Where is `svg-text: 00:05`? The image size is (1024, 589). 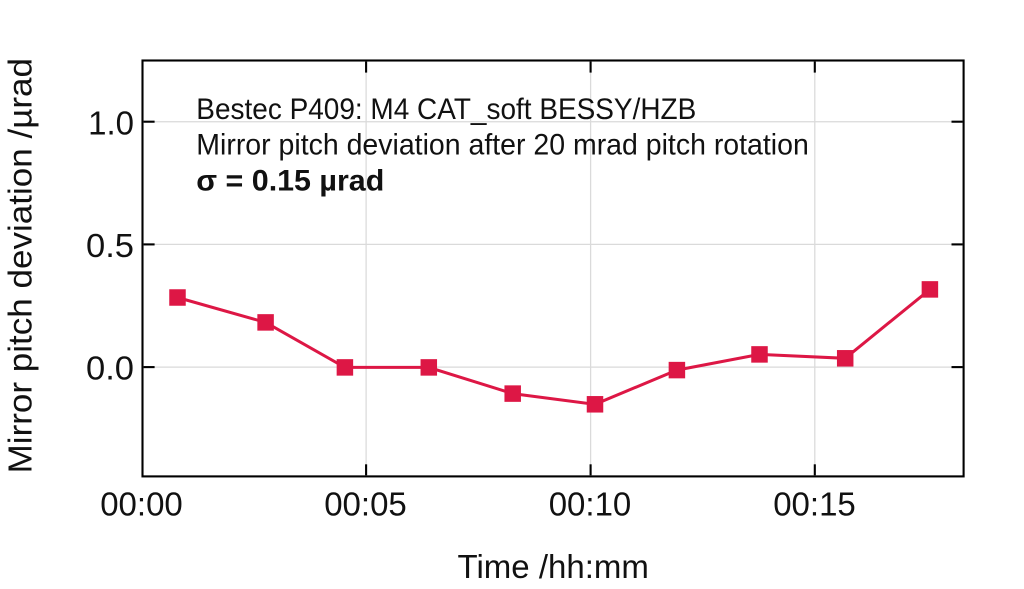 svg-text: 00:05 is located at coordinates (365, 504).